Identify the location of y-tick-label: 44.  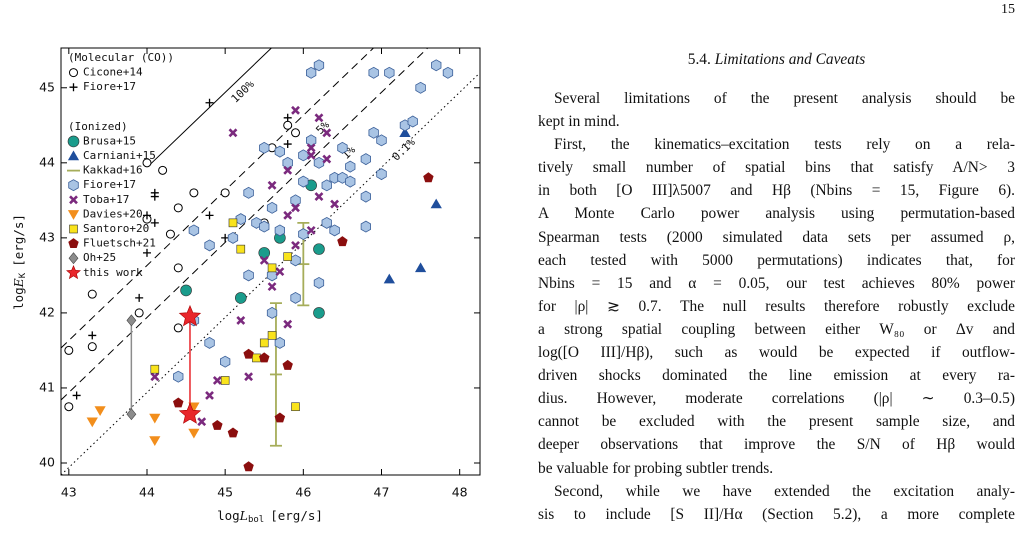
(47, 161).